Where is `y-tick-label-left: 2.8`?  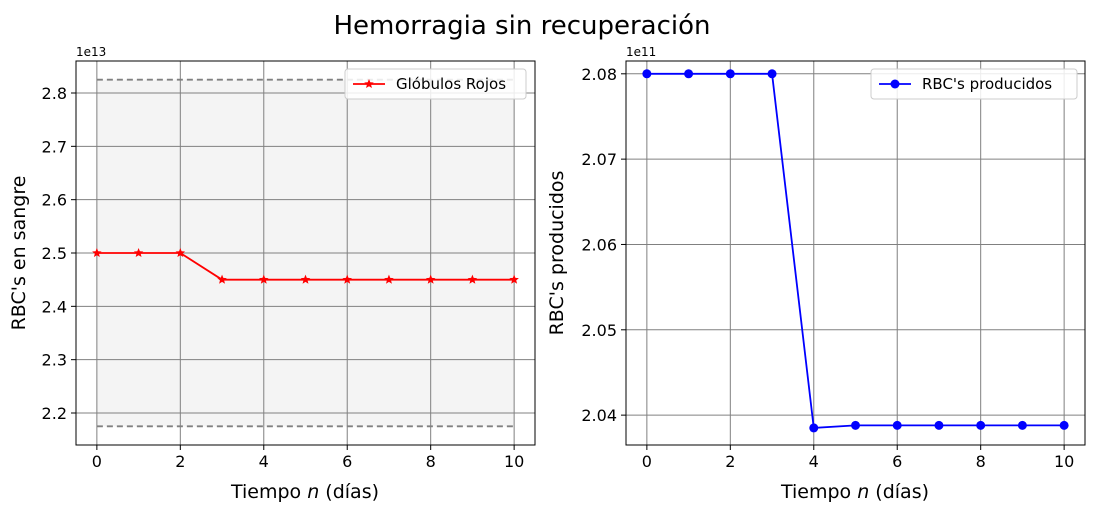 y-tick-label-left: 2.8 is located at coordinates (54, 93).